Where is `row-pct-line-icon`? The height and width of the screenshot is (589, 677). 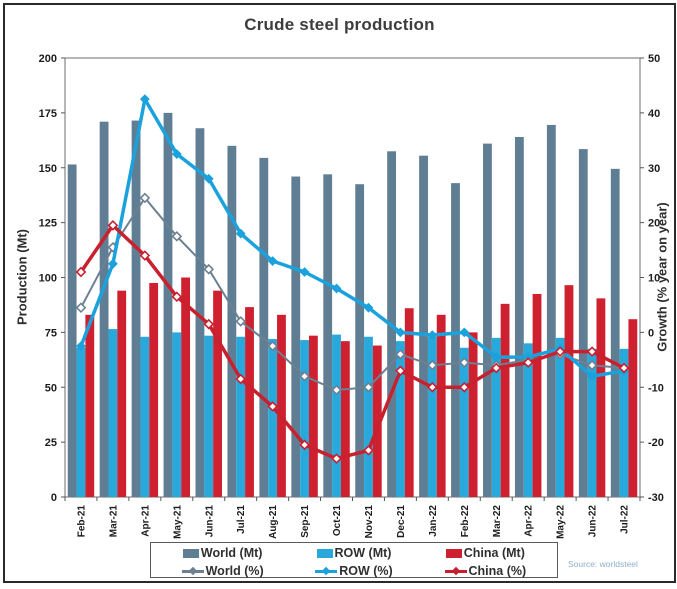
row-pct-line-icon is located at coordinates (326, 571).